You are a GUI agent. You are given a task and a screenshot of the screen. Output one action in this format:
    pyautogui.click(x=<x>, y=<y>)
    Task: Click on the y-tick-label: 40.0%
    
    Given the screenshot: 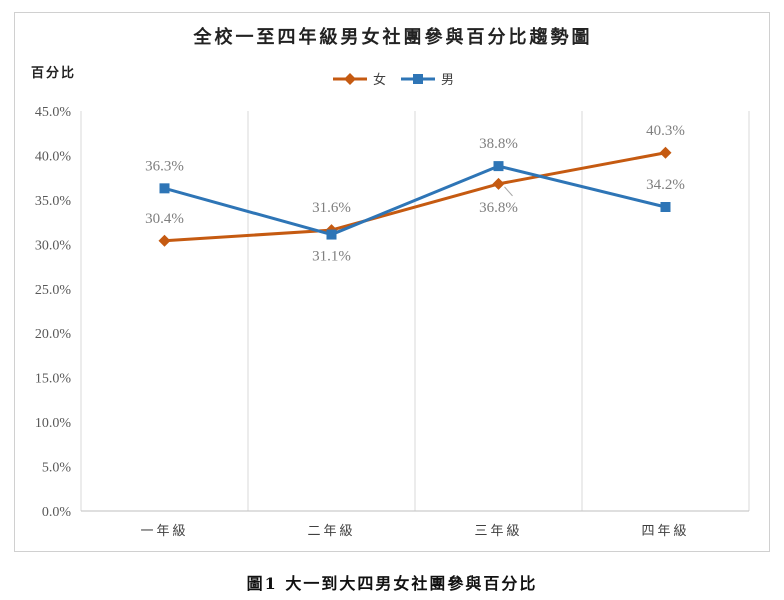 What is the action you would take?
    pyautogui.click(x=53, y=156)
    